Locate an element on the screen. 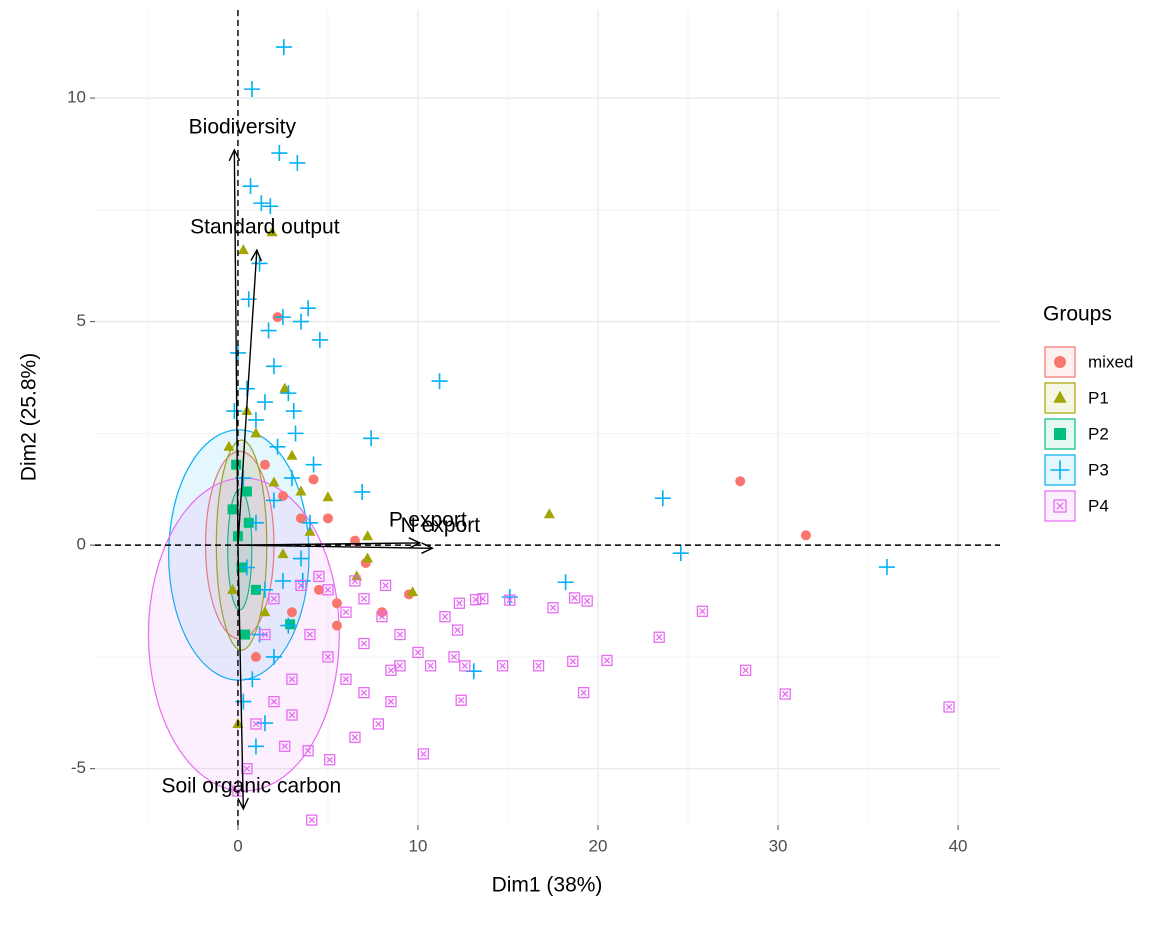 The width and height of the screenshot is (1176, 933). x-tick-label: 30 is located at coordinates (778, 845).